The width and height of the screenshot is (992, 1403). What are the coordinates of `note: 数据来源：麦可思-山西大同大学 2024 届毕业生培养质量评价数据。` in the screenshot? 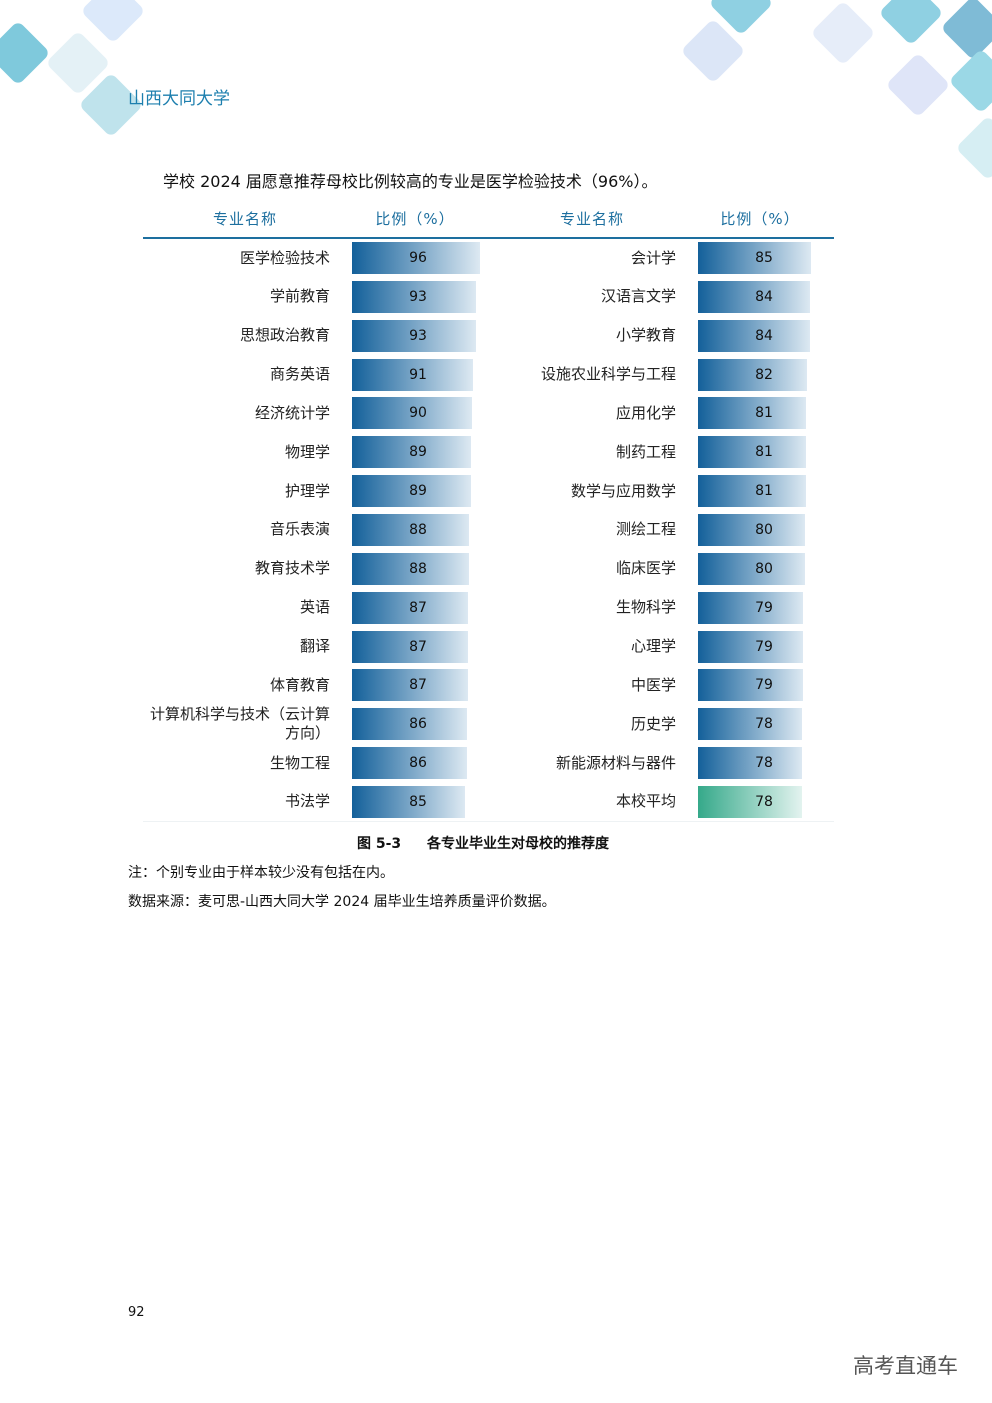 It's located at (342, 902).